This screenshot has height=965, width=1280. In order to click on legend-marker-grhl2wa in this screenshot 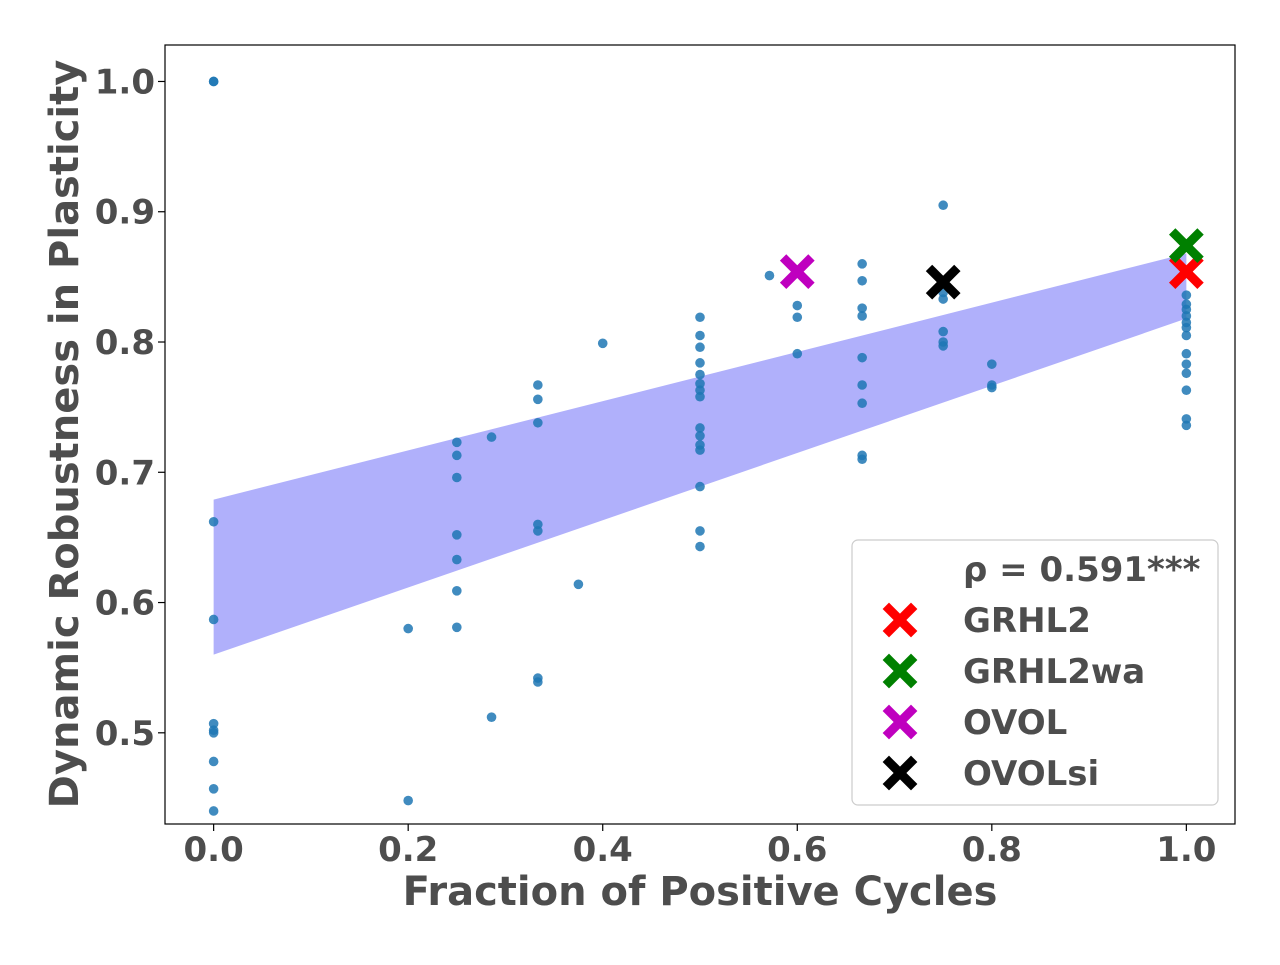, I will do `click(900, 671)`.